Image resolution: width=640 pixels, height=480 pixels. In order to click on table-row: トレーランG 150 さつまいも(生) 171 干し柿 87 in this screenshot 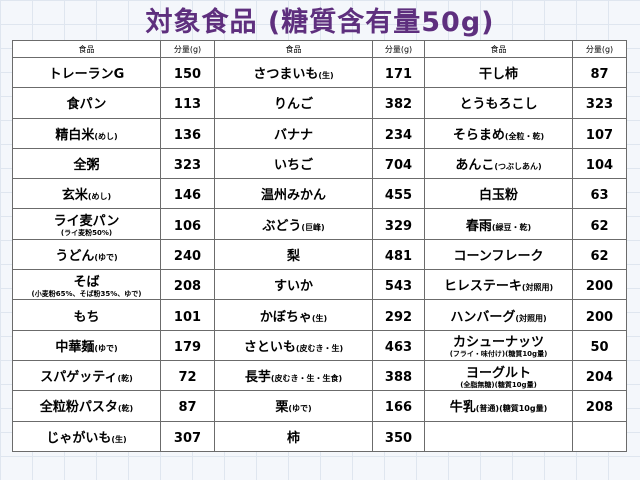, I will do `click(319, 72)`.